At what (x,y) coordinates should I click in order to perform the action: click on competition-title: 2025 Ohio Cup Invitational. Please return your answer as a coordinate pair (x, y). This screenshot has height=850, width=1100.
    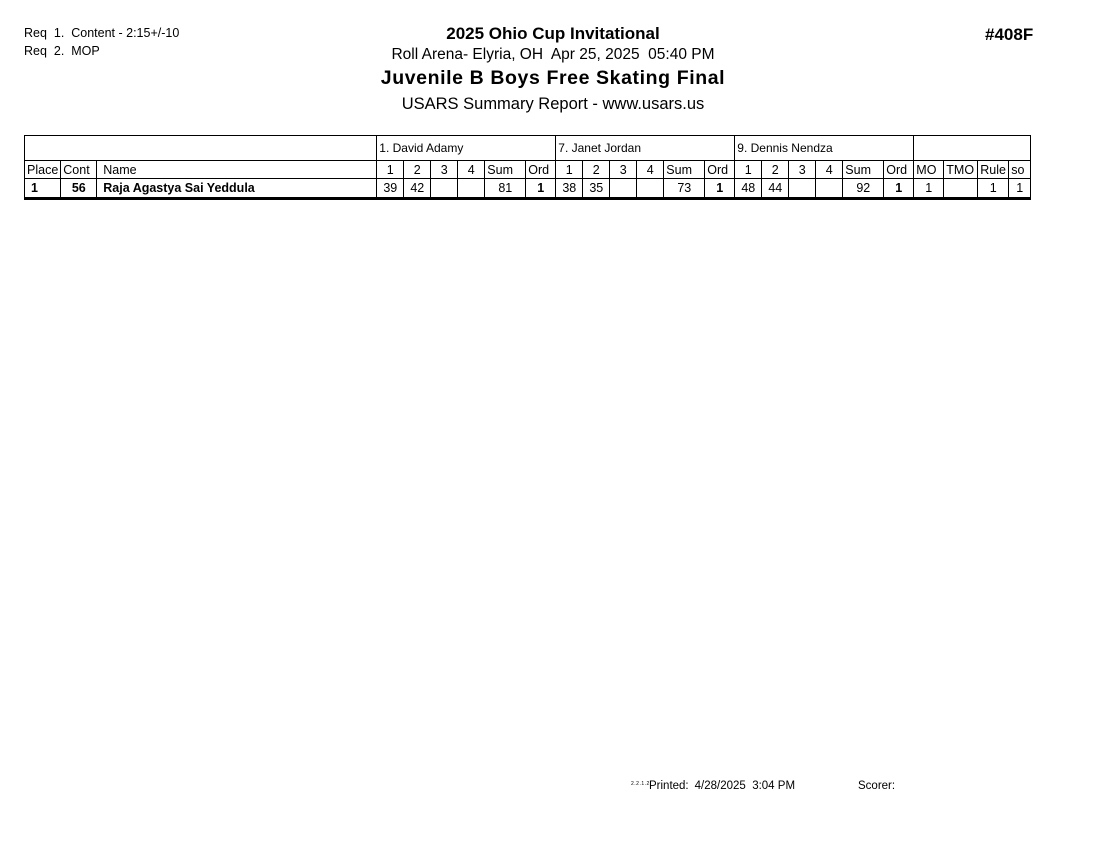
    Looking at the image, I should click on (553, 33).